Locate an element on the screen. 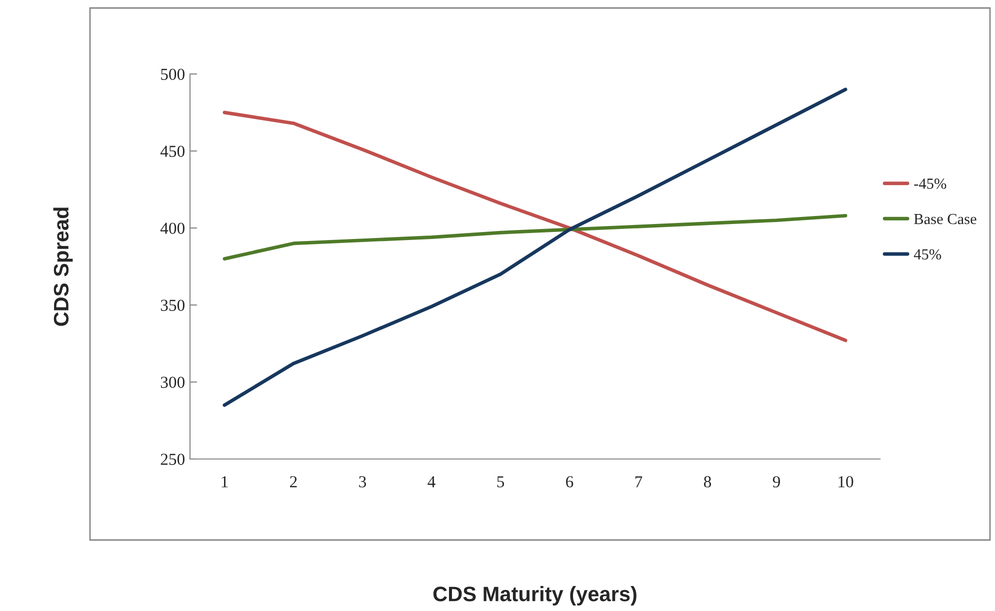 This screenshot has width=995, height=611. x-tick-label: 7 is located at coordinates (638, 482).